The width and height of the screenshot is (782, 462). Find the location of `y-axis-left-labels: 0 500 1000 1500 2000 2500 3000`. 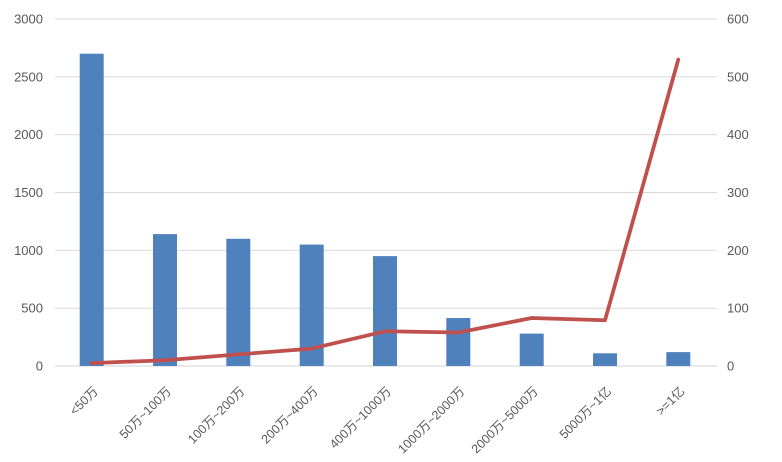

y-axis-left-labels: 0 500 1000 1500 2000 2500 3000 is located at coordinates (28, 193).